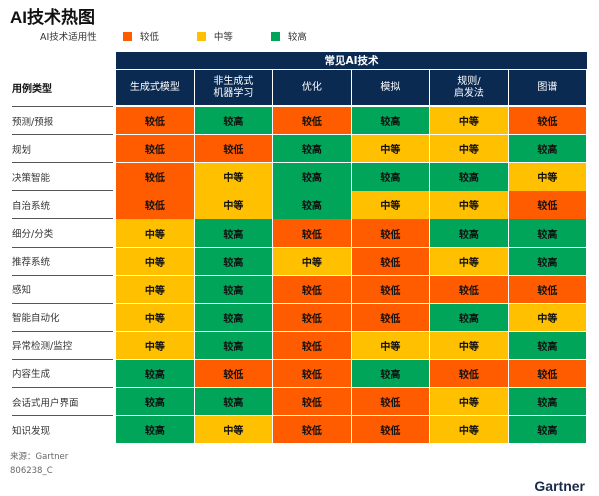 The height and width of the screenshot is (496, 599). Describe the element at coordinates (52, 17) in the screenshot. I see `chart-title: AI技术热图` at that location.